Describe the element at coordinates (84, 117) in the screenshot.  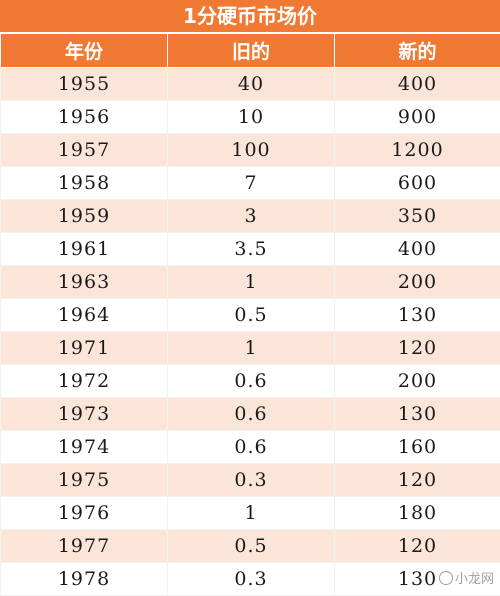
I see `cell-year: 1956` at that location.